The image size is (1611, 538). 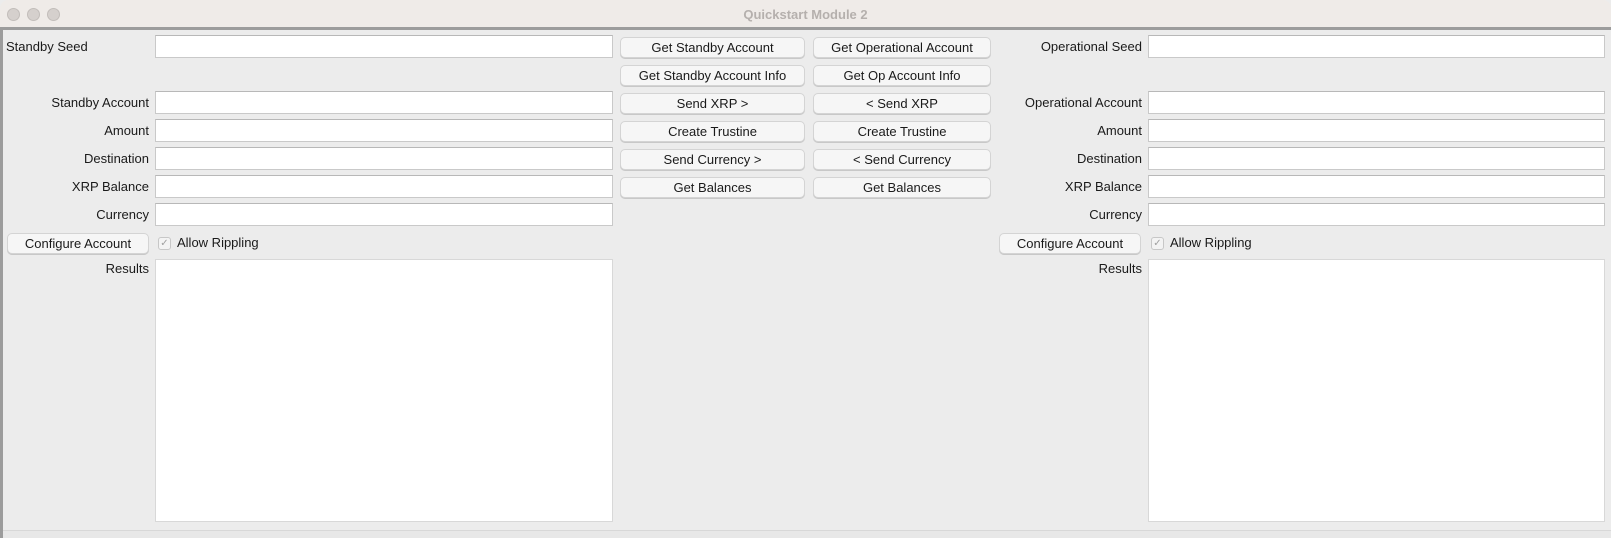 I want to click on operational-seed-input, so click(x=1376, y=46).